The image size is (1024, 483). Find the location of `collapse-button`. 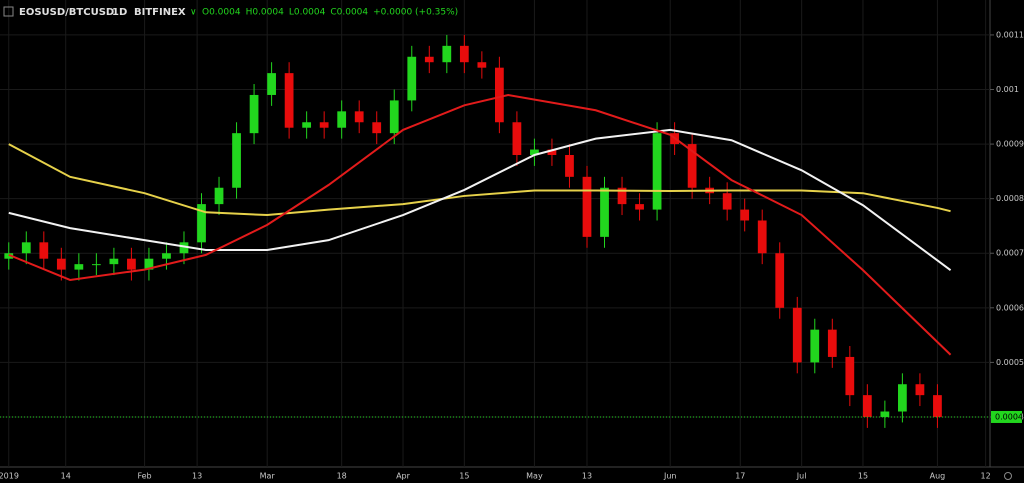

collapse-button is located at coordinates (8, 11).